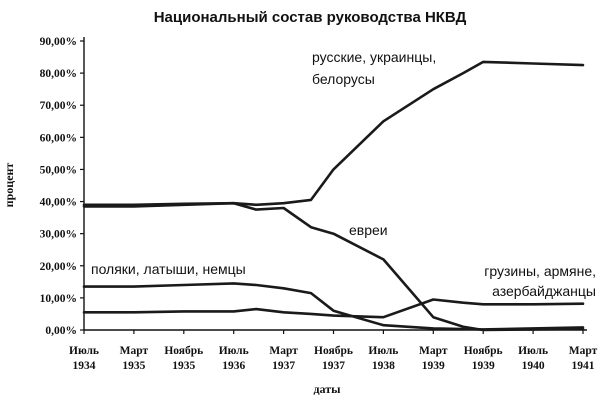 Image resolution: width=600 pixels, height=404 pixels. What do you see at coordinates (58, 203) in the screenshot?
I see `y-tick-label: 40,00%` at bounding box center [58, 203].